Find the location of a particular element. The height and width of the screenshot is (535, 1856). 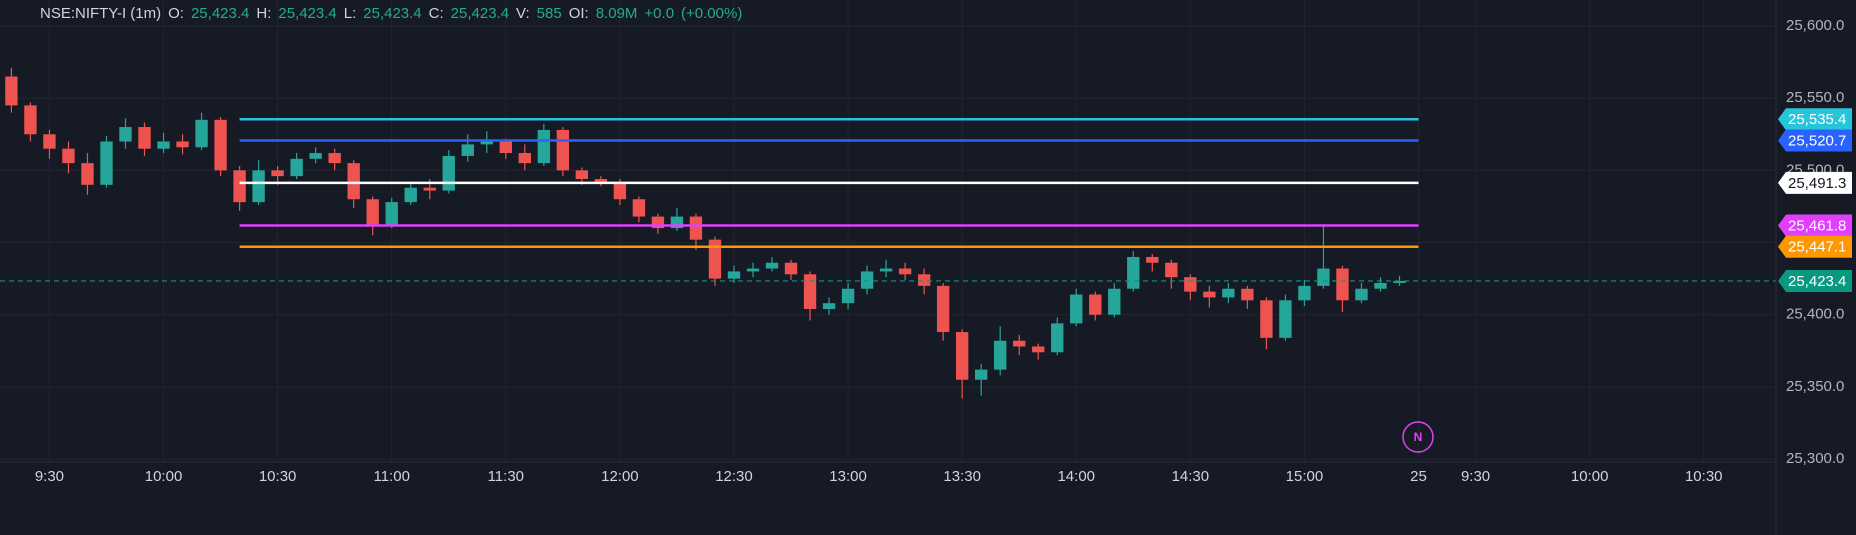

header-item: O: is located at coordinates (176, 13).